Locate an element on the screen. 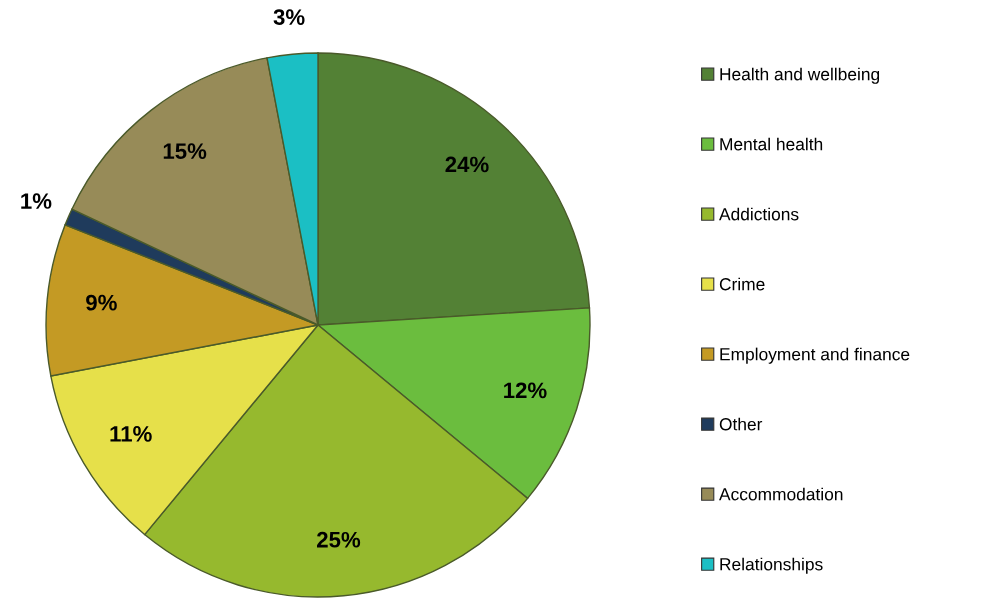 The image size is (1004, 599). legend-label: Crime is located at coordinates (742, 284).